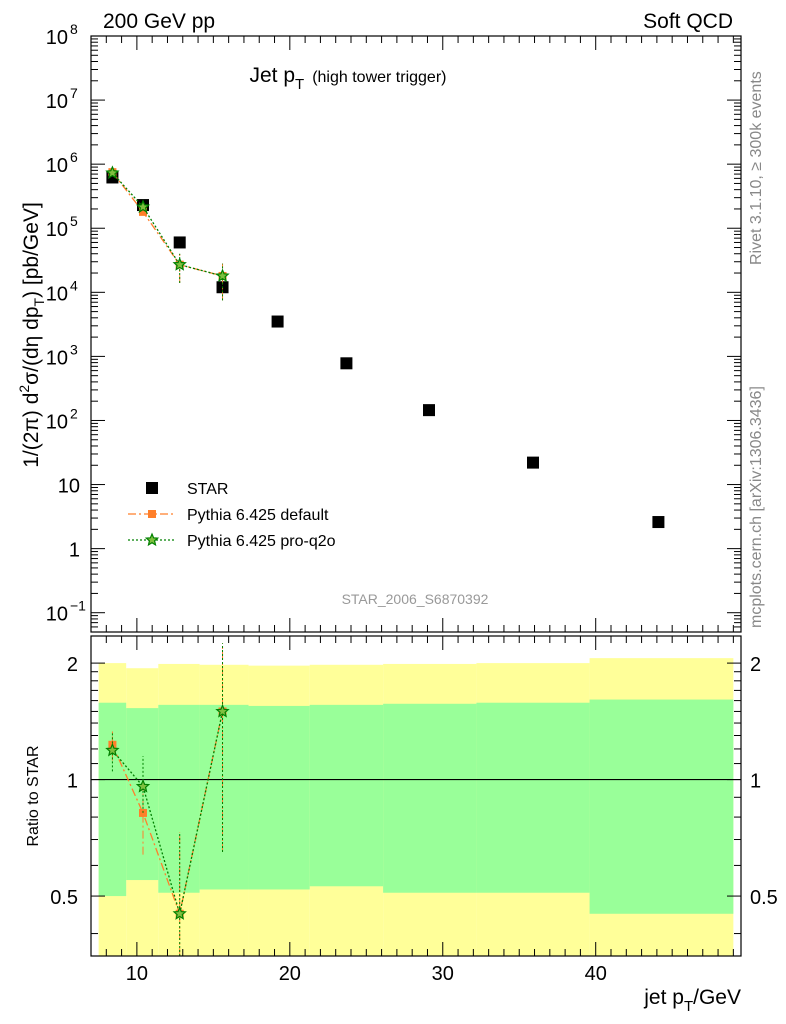 This screenshot has width=786, height=1024. I want to click on main-title-text: Jet p, so click(273, 75).